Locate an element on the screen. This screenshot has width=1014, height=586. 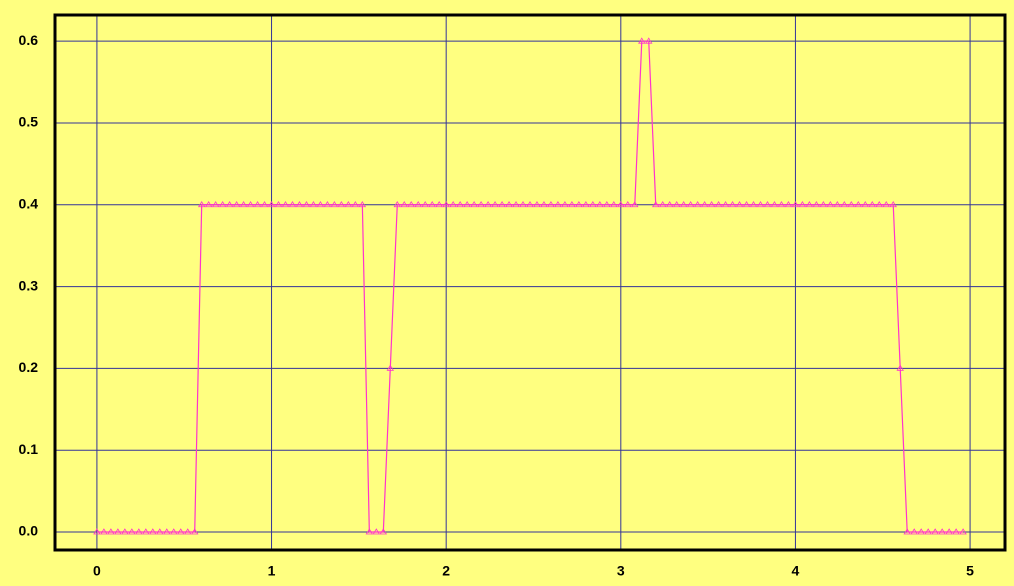
y-tick-label: 0.5 is located at coordinates (29, 122).